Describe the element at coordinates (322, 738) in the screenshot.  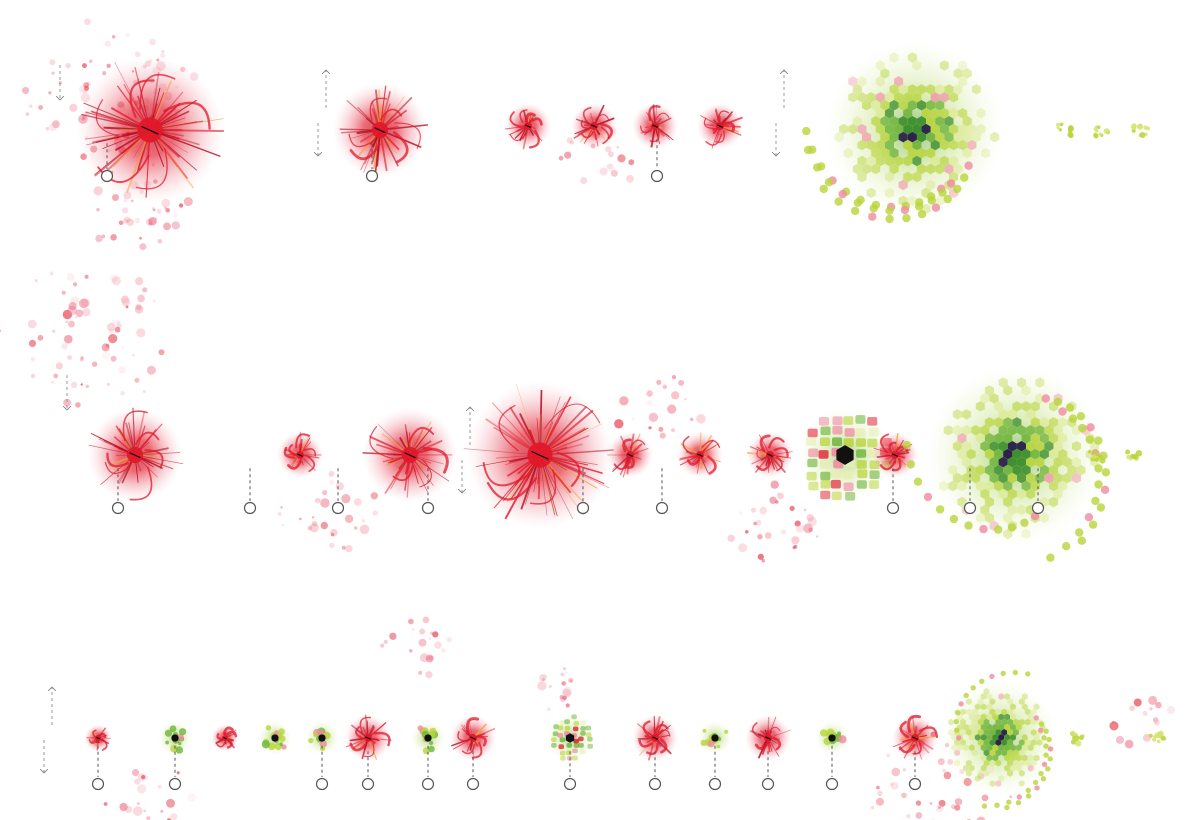
I see `green-small-cluster-glyph` at that location.